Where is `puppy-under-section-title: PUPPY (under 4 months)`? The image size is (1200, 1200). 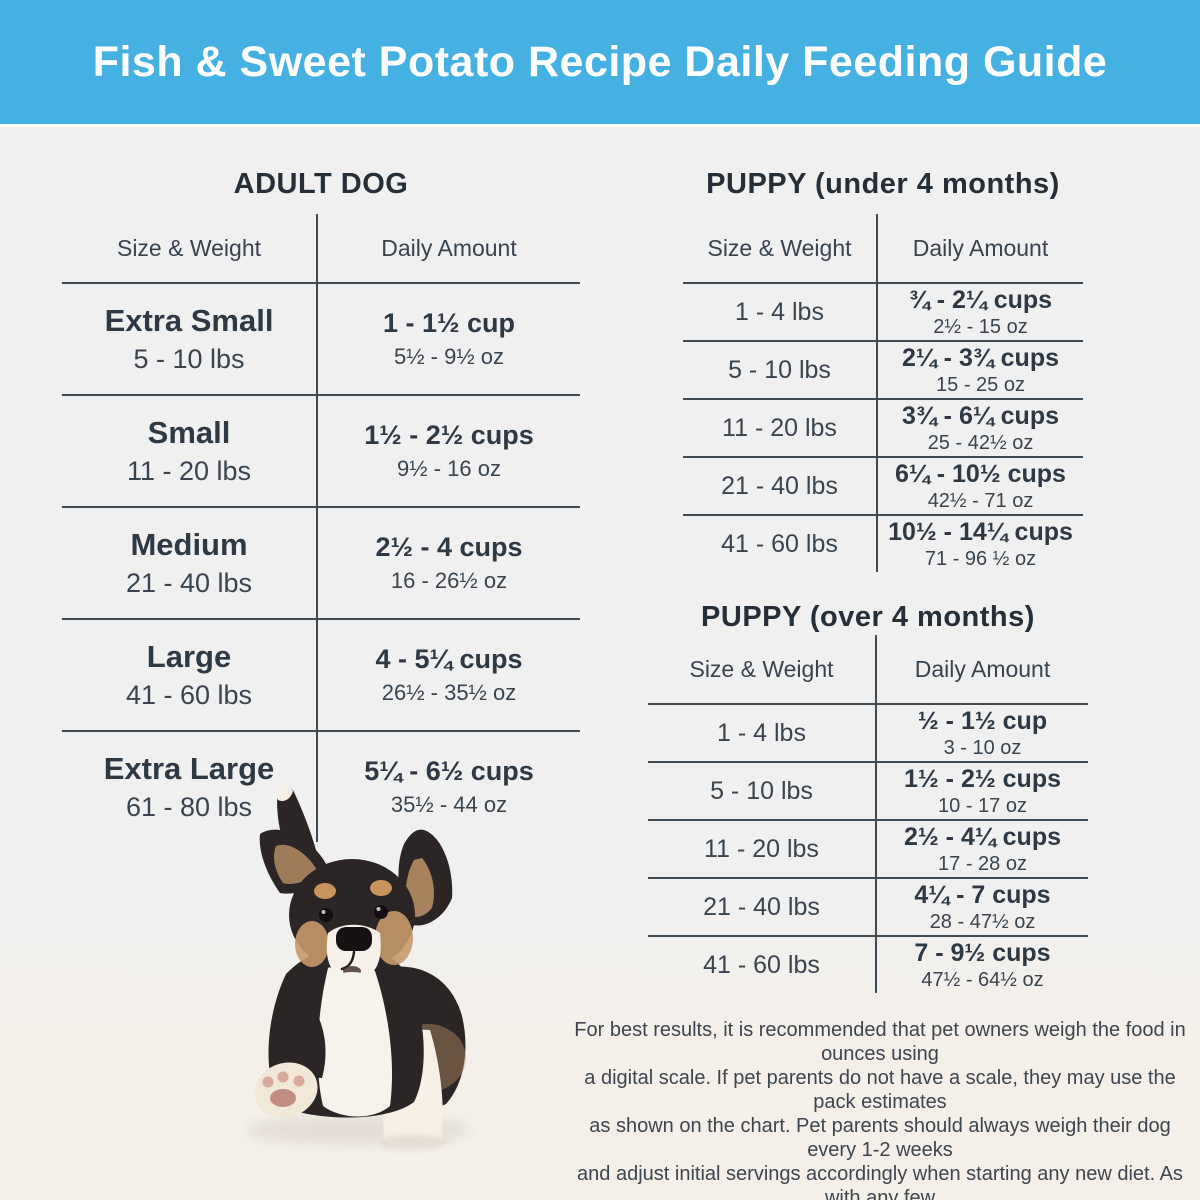 puppy-under-section-title: PUPPY (under 4 months) is located at coordinates (883, 184).